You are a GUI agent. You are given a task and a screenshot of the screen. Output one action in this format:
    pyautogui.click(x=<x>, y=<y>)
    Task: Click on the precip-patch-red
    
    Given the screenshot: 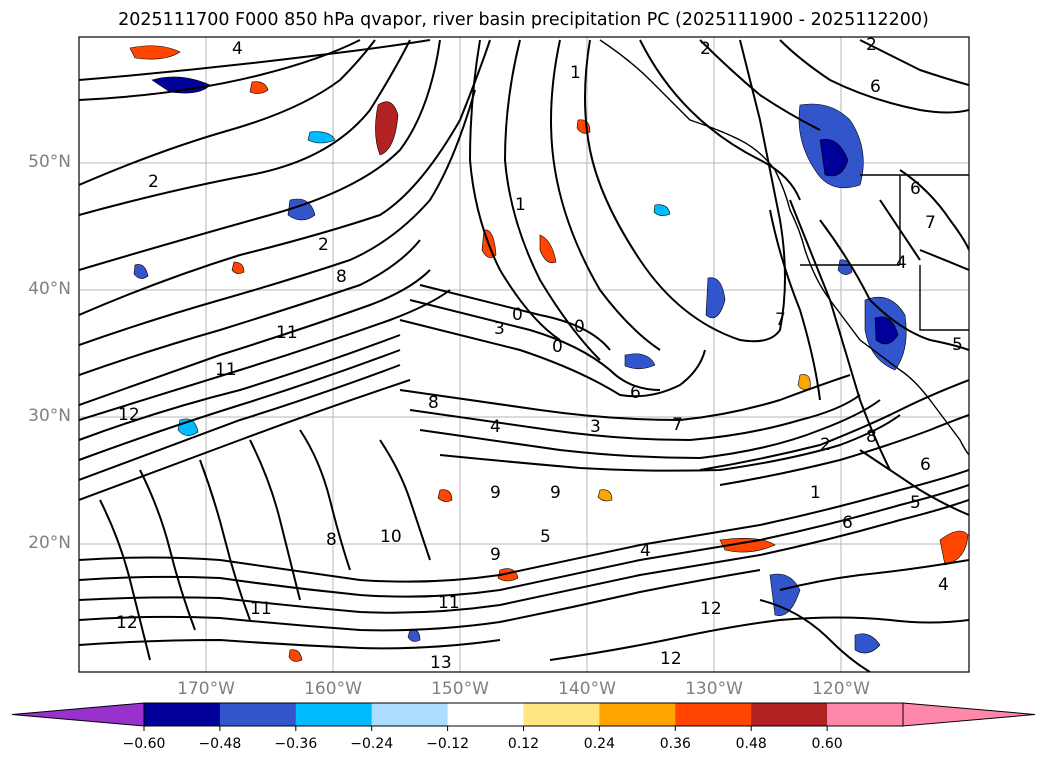 What is the action you would take?
    pyautogui.click(x=387, y=128)
    